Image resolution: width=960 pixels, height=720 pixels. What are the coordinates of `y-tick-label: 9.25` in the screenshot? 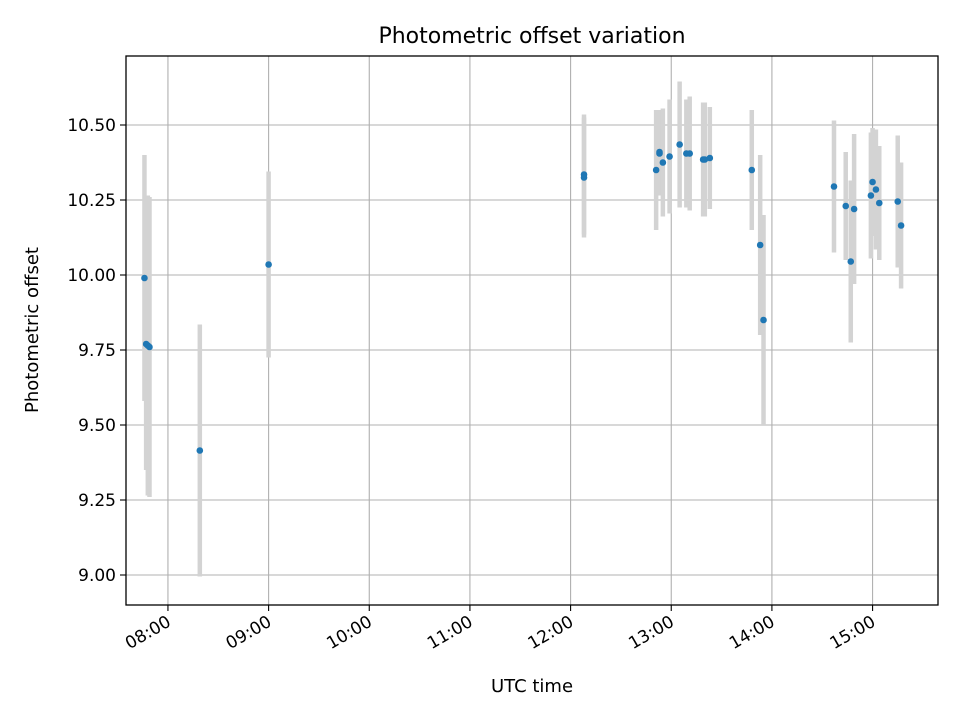 It's located at (97, 501).